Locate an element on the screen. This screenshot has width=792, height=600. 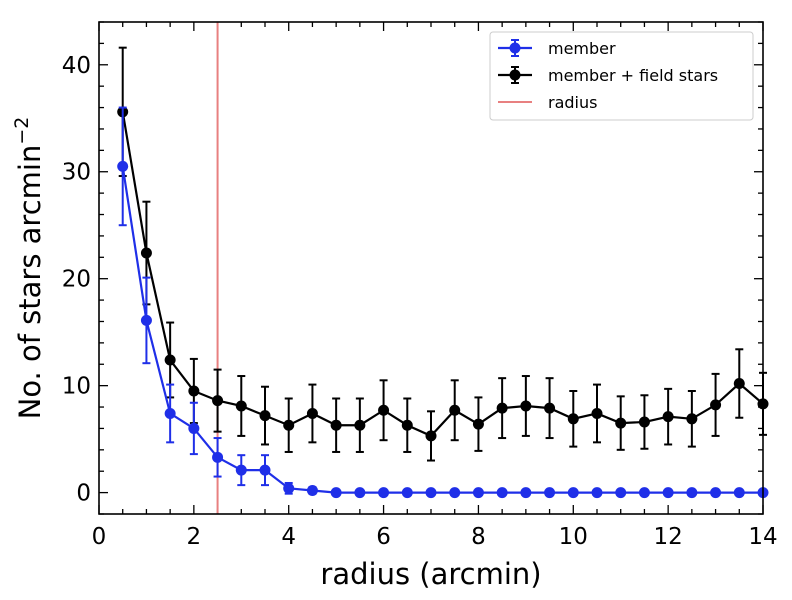
y-tick-label: 0 is located at coordinates (83, 494).